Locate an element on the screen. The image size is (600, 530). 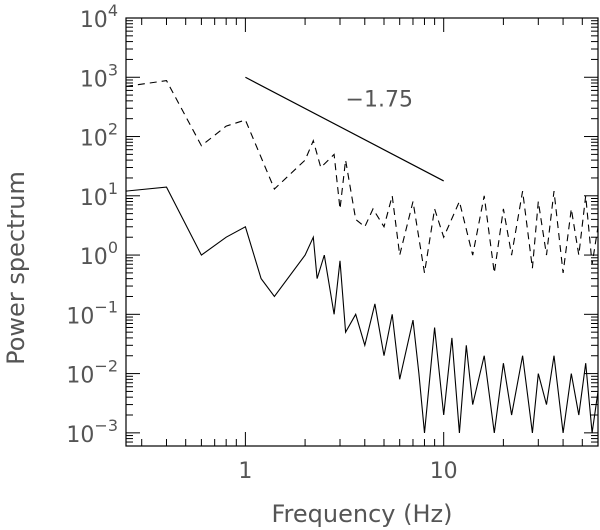
annotation-layer: −1.75 is located at coordinates (344, 129).